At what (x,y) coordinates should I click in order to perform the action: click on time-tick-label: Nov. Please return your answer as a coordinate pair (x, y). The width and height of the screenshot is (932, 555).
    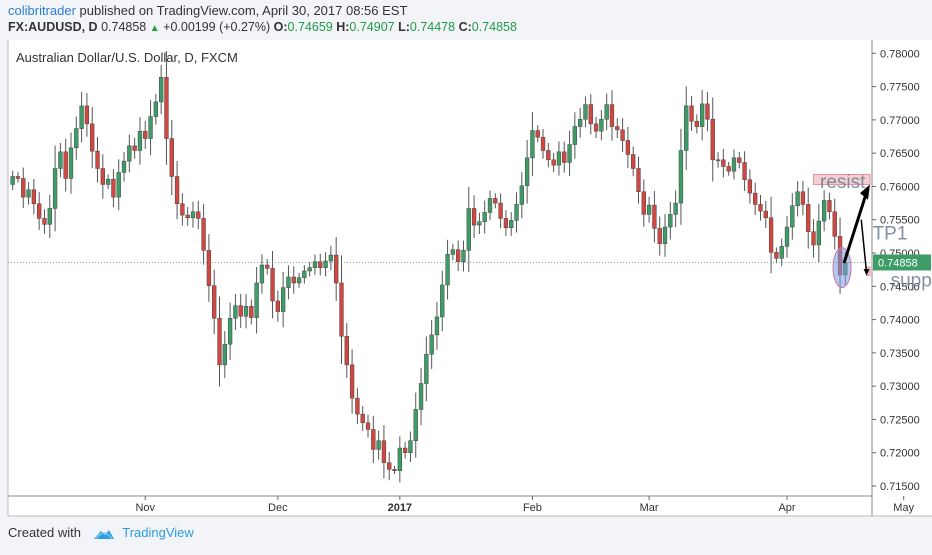
    Looking at the image, I should click on (145, 508).